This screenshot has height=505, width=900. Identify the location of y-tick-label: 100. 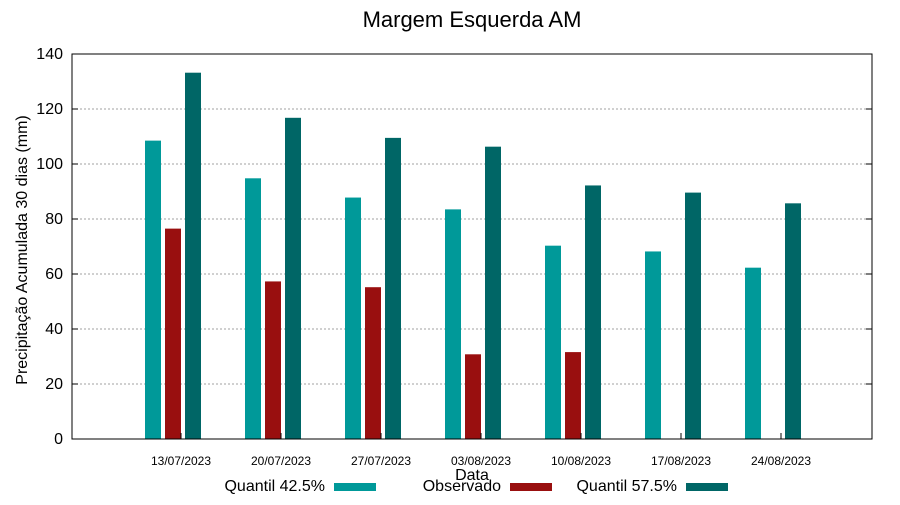
(49, 164).